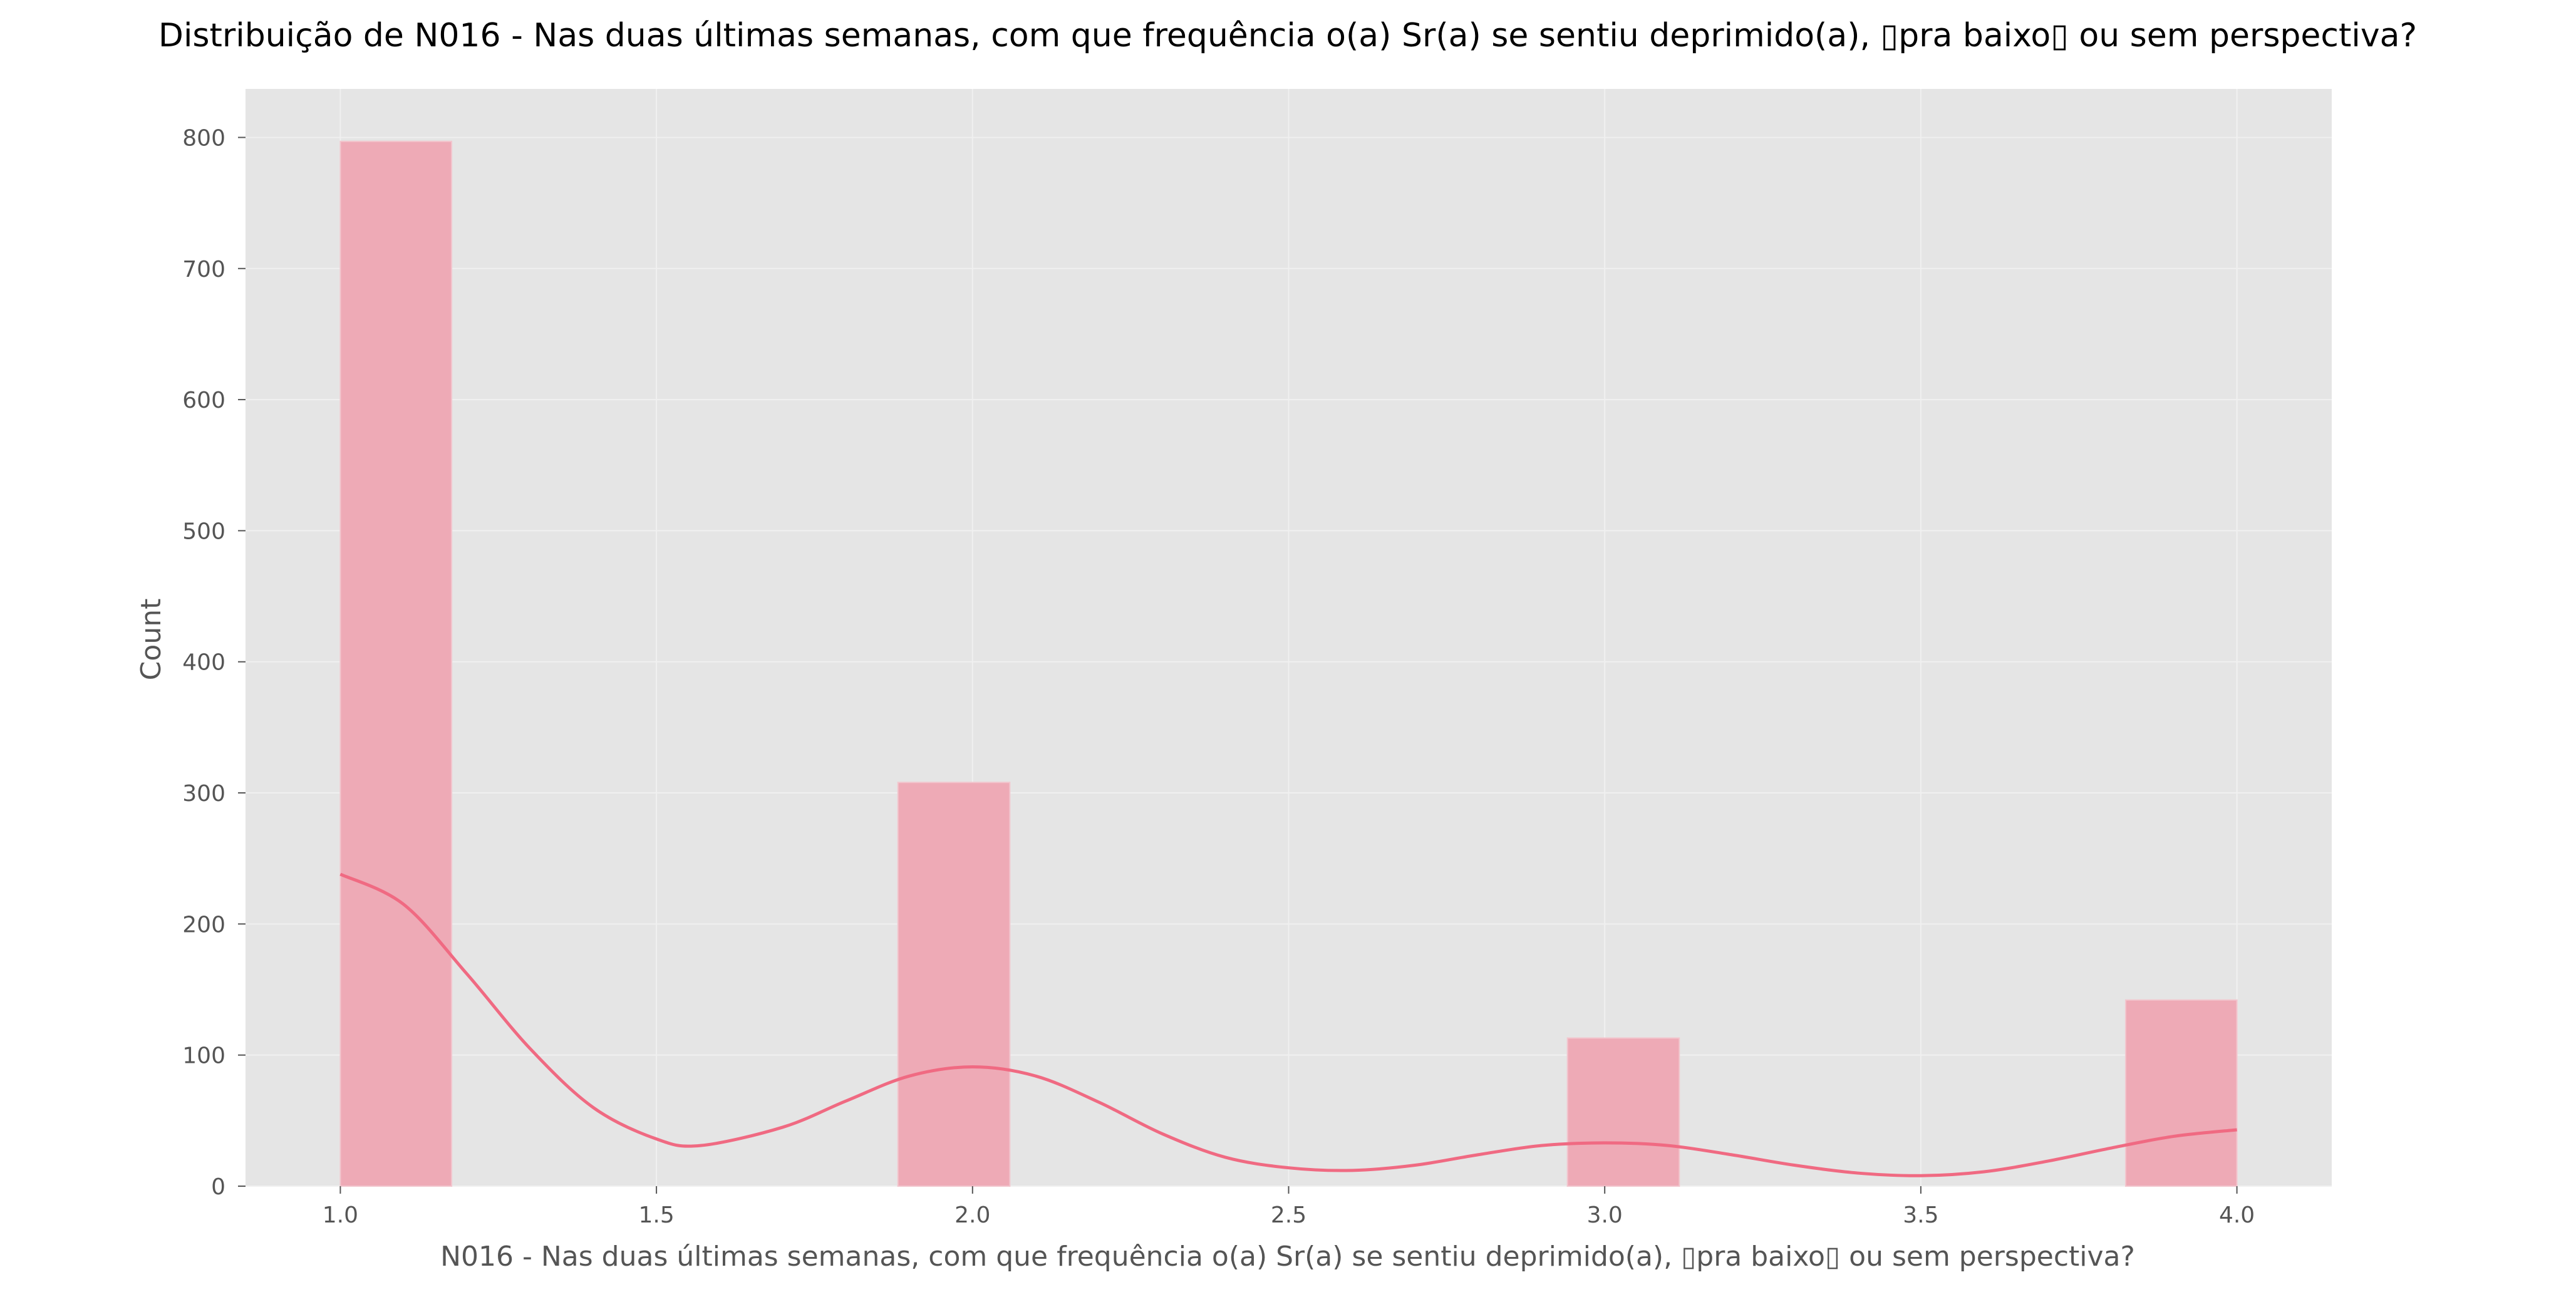 Image resolution: width=2576 pixels, height=1292 pixels. What do you see at coordinates (1920, 1215) in the screenshot?
I see `x-tick-label: 3.5` at bounding box center [1920, 1215].